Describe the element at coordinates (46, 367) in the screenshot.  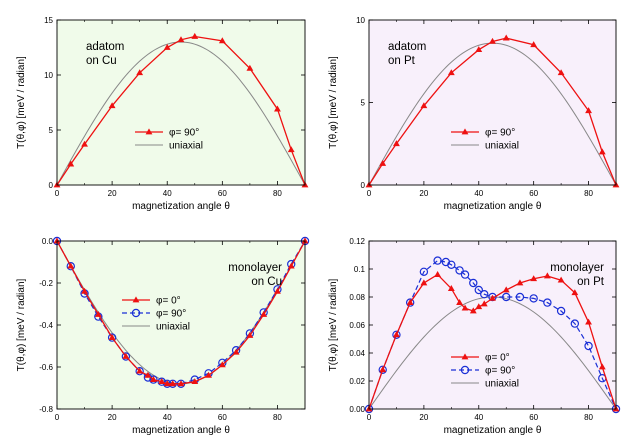
I see `y-tick-label: -0.6` at that location.